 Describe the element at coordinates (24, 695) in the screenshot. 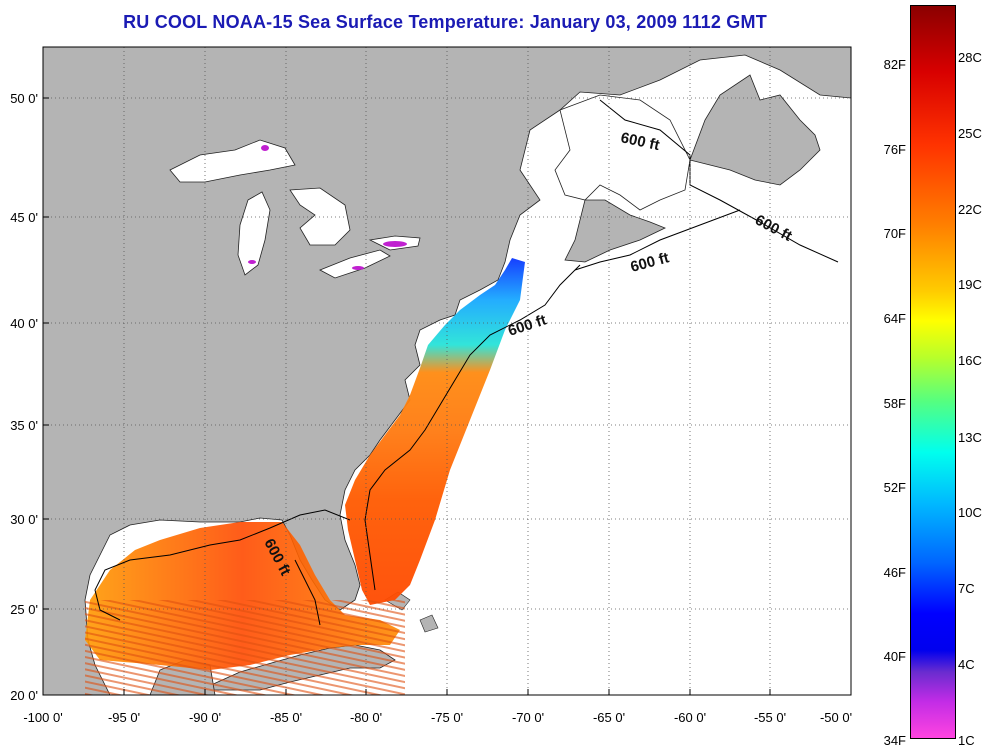

I see `lat-tick-label: 20 0'` at that location.